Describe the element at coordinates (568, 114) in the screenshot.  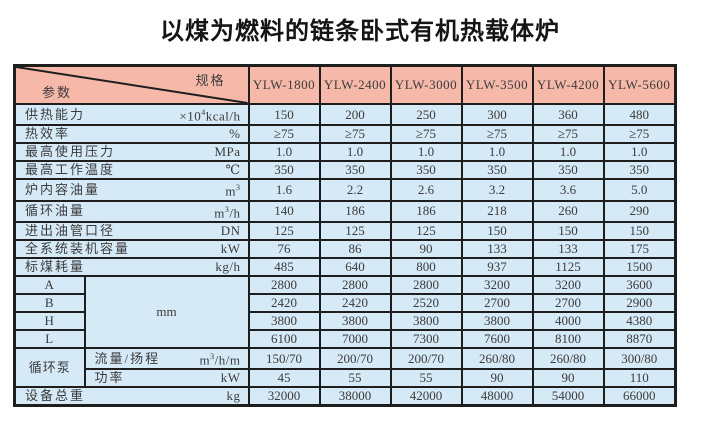
I see `value-cell: 360` at that location.